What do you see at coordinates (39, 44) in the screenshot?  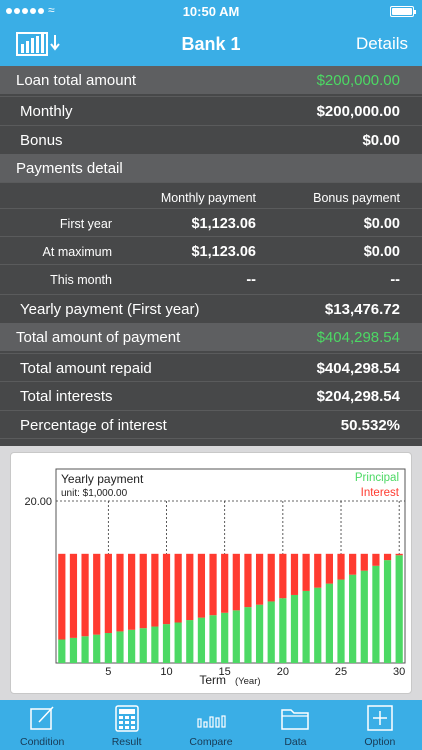 I see `chart-export-button` at bounding box center [39, 44].